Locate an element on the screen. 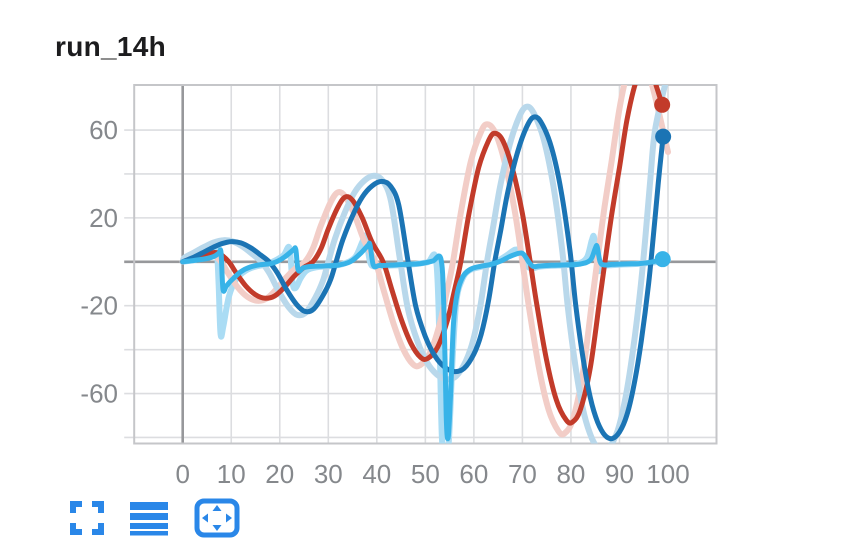 The height and width of the screenshot is (554, 856). x-tick-label: 10 is located at coordinates (231, 474).